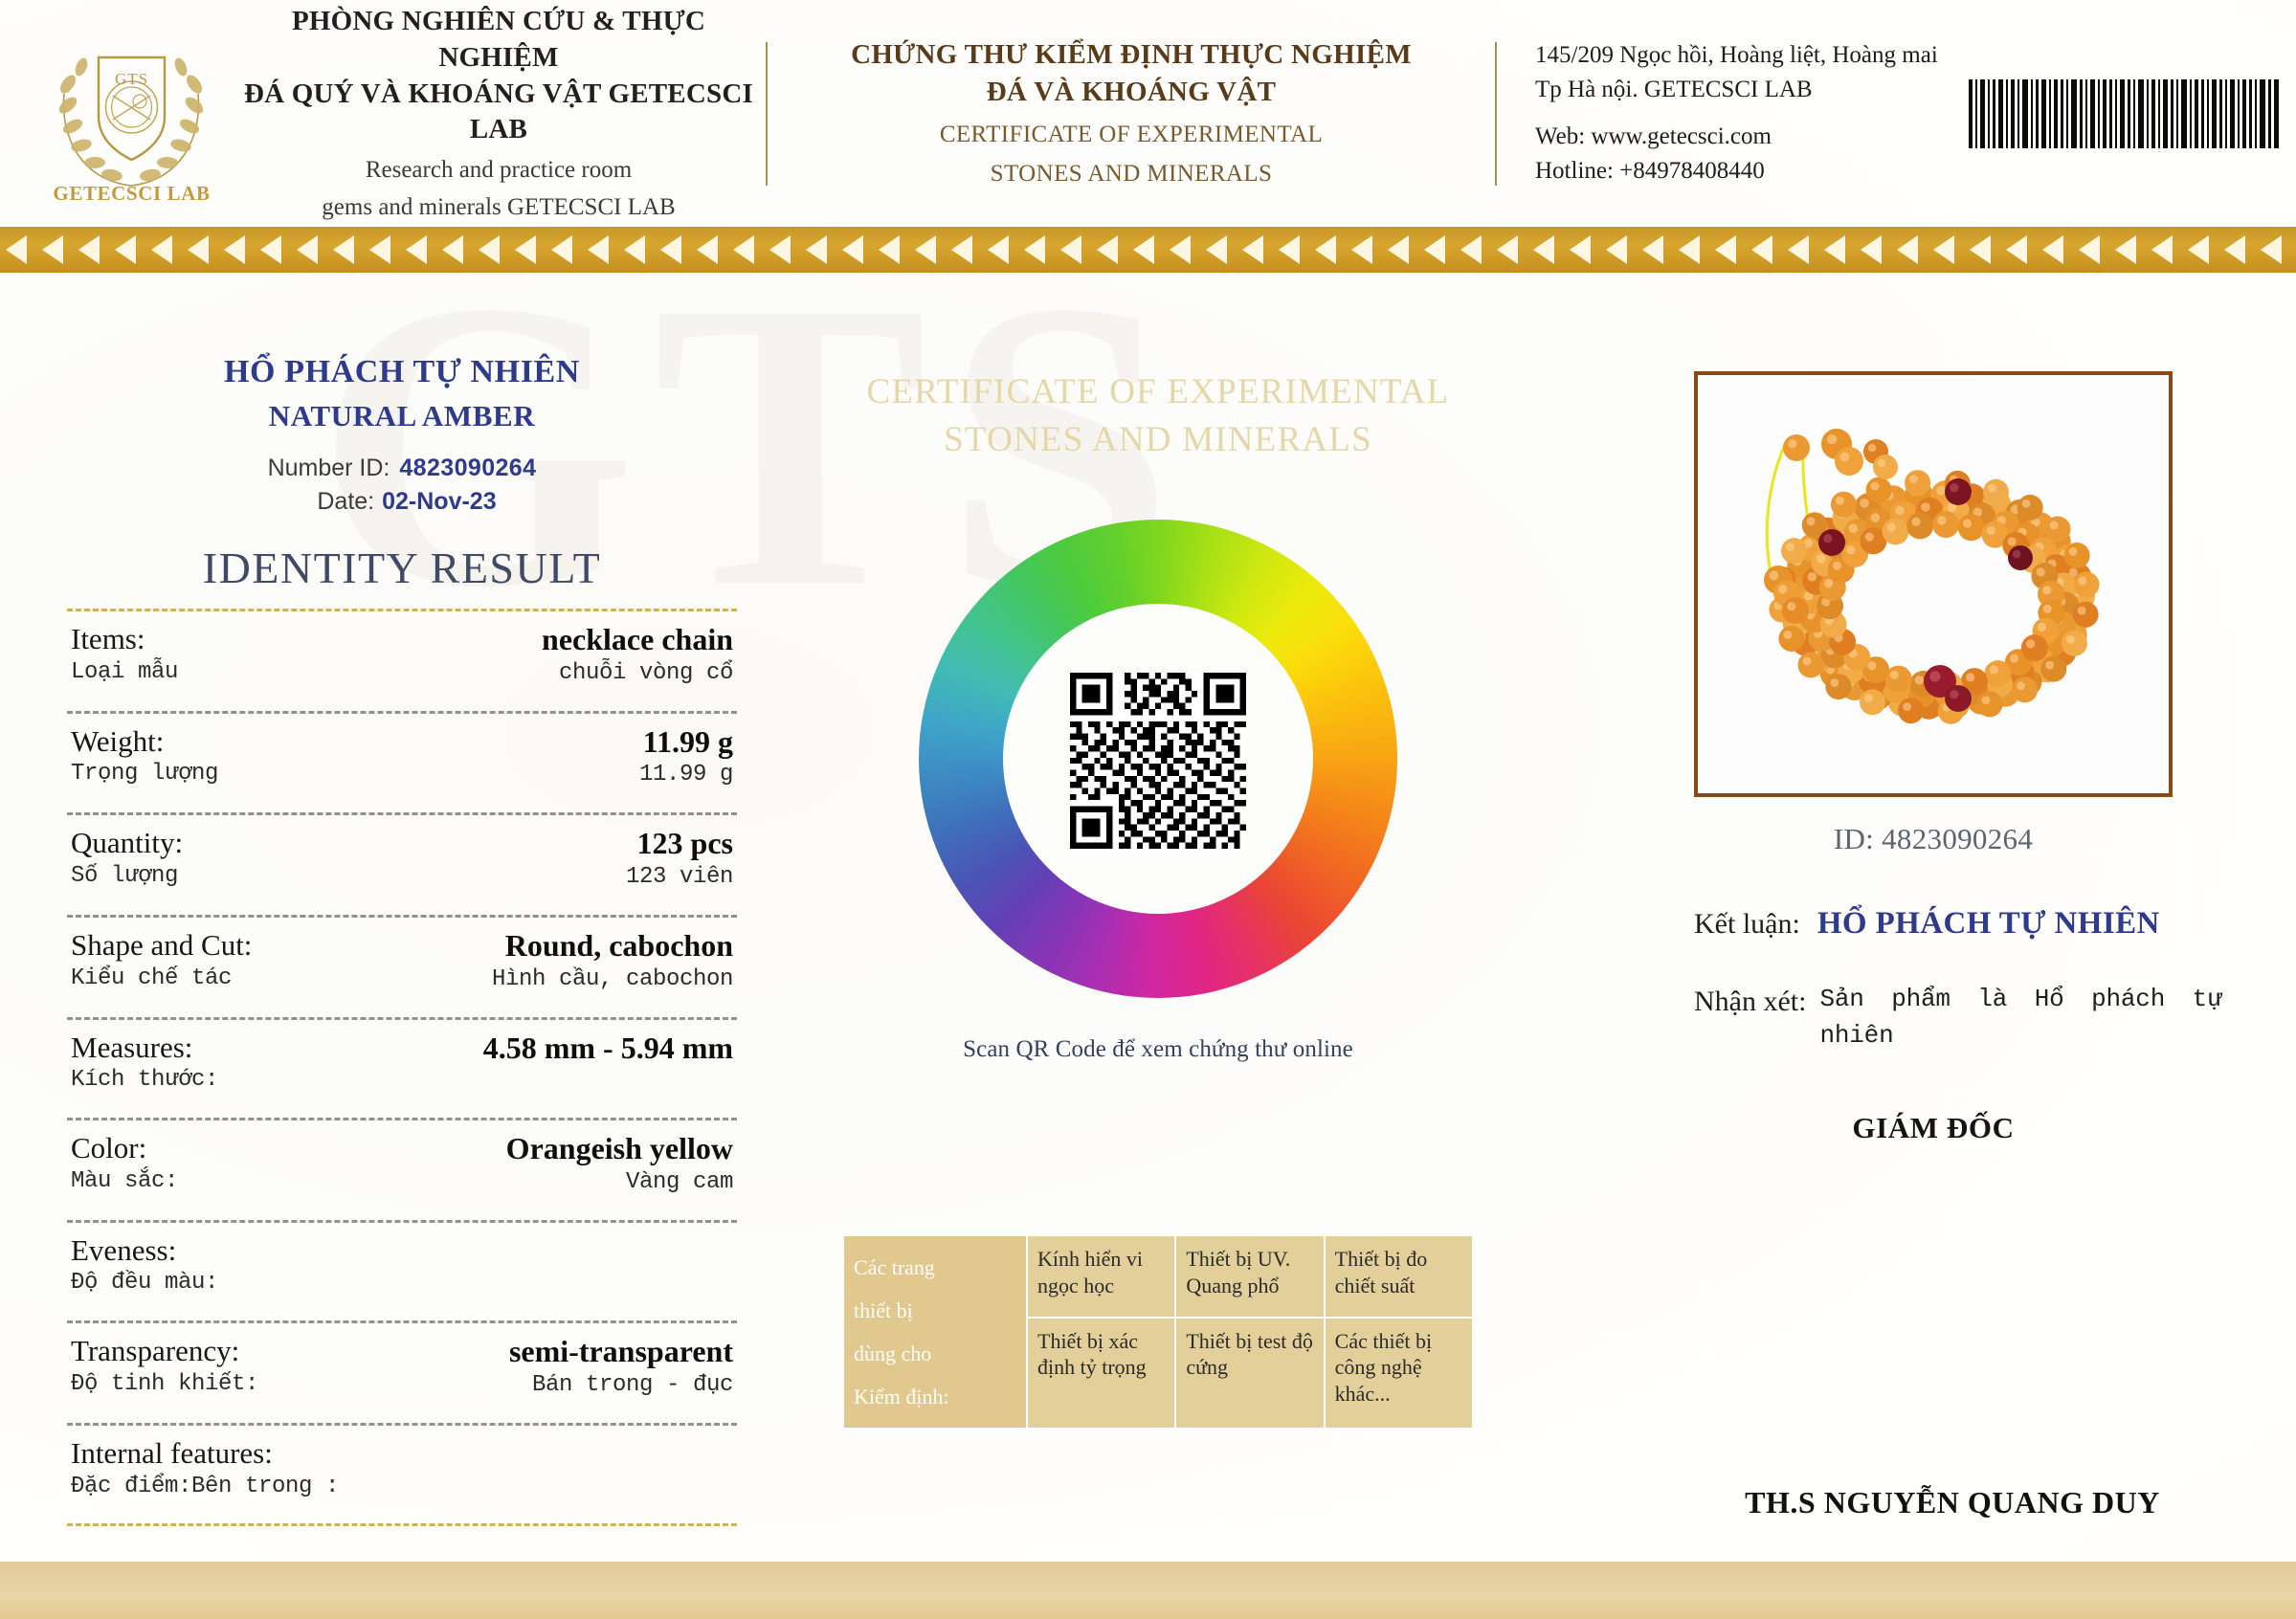 Image resolution: width=2296 pixels, height=1619 pixels. Describe the element at coordinates (109, 1148) in the screenshot. I see `property-label-en: Color:` at that location.